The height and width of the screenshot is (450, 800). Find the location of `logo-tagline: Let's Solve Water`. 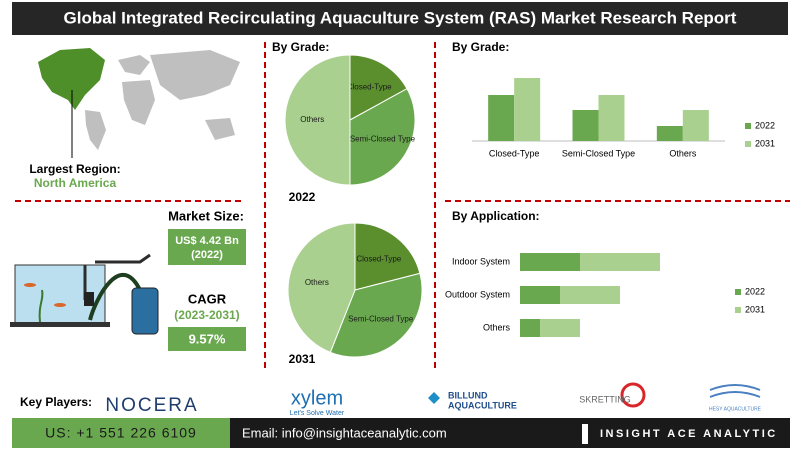

logo-tagline: Let's Solve Water is located at coordinates (317, 413).